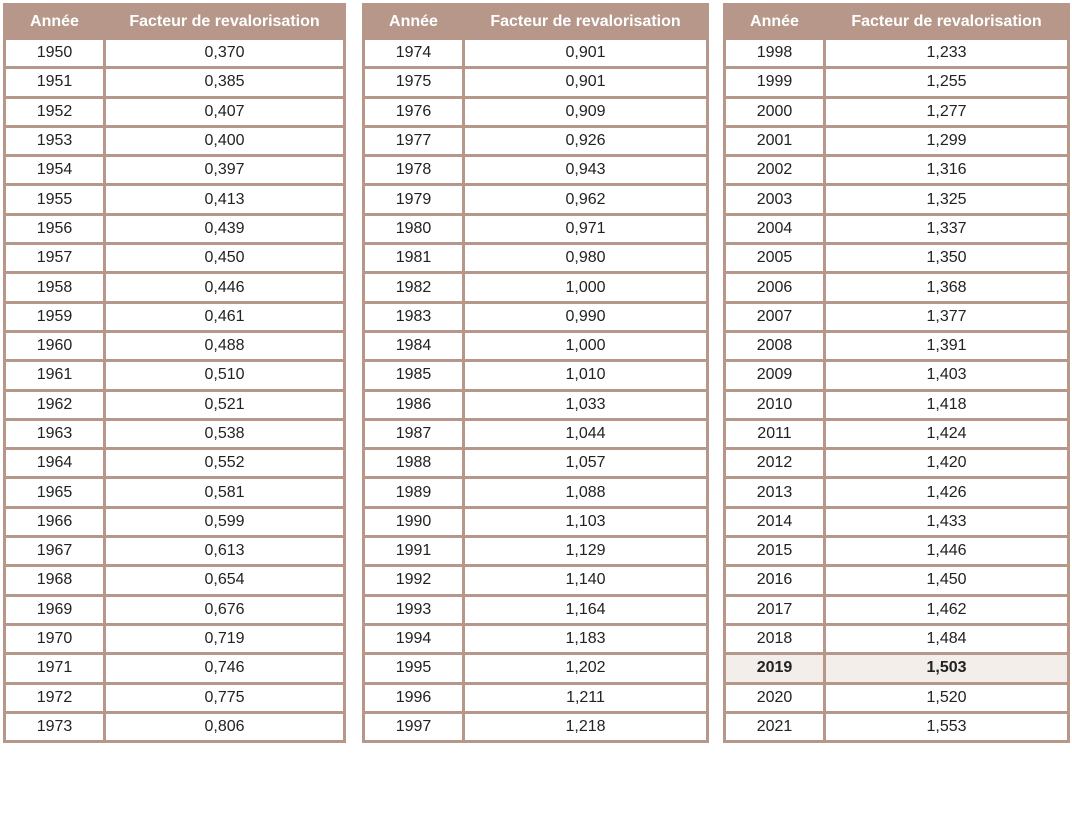 This screenshot has height=815, width=1072. What do you see at coordinates (413, 141) in the screenshot?
I see `year-cell: 1977` at bounding box center [413, 141].